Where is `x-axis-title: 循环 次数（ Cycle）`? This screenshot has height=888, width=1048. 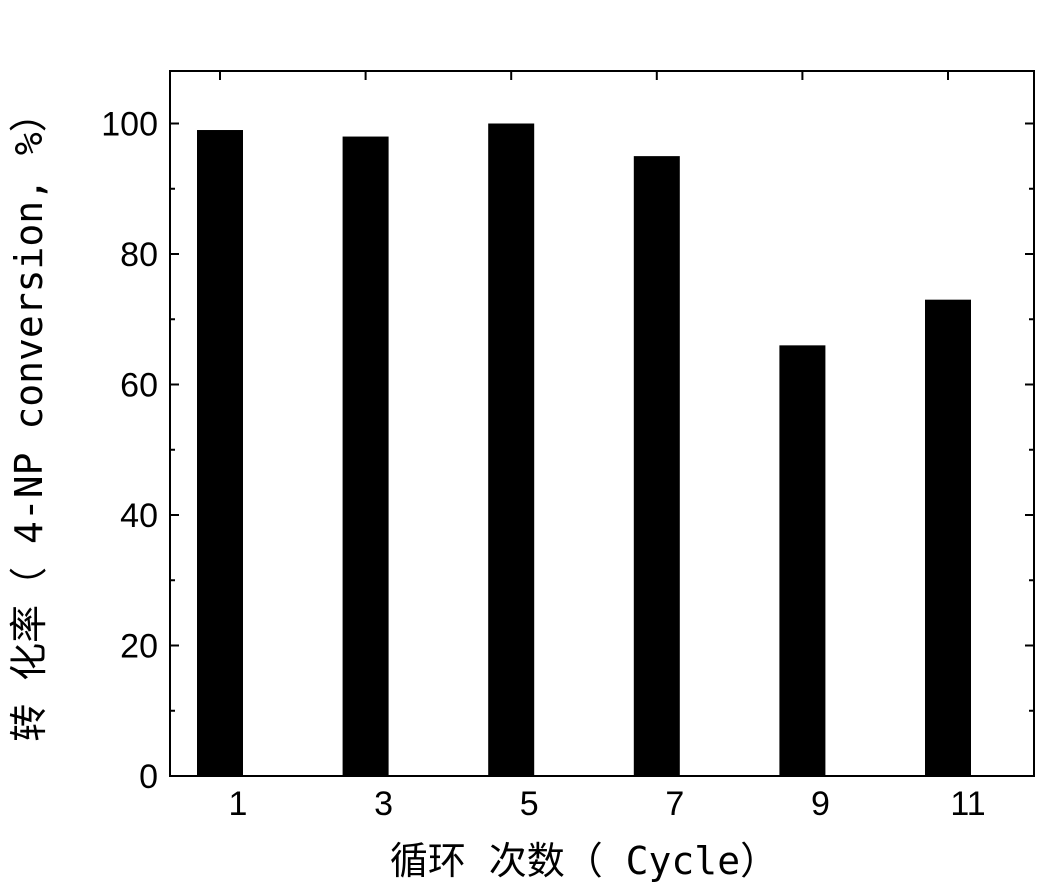 x-axis-title: 循环 次数（ Cycle） is located at coordinates (584, 861).